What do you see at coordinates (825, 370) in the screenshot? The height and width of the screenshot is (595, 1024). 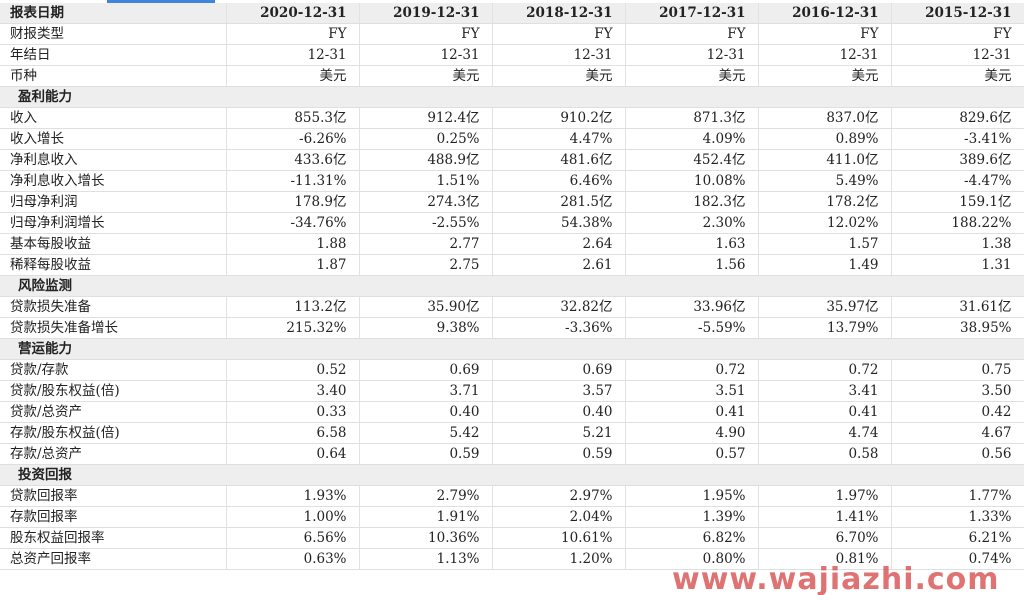 I see `table-cell: 0.72` at bounding box center [825, 370].